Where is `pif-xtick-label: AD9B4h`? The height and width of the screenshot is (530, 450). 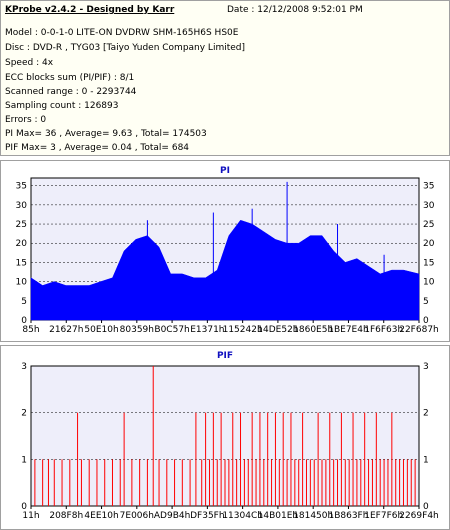 pif-xtick-label: AD9B4h is located at coordinates (172, 516).